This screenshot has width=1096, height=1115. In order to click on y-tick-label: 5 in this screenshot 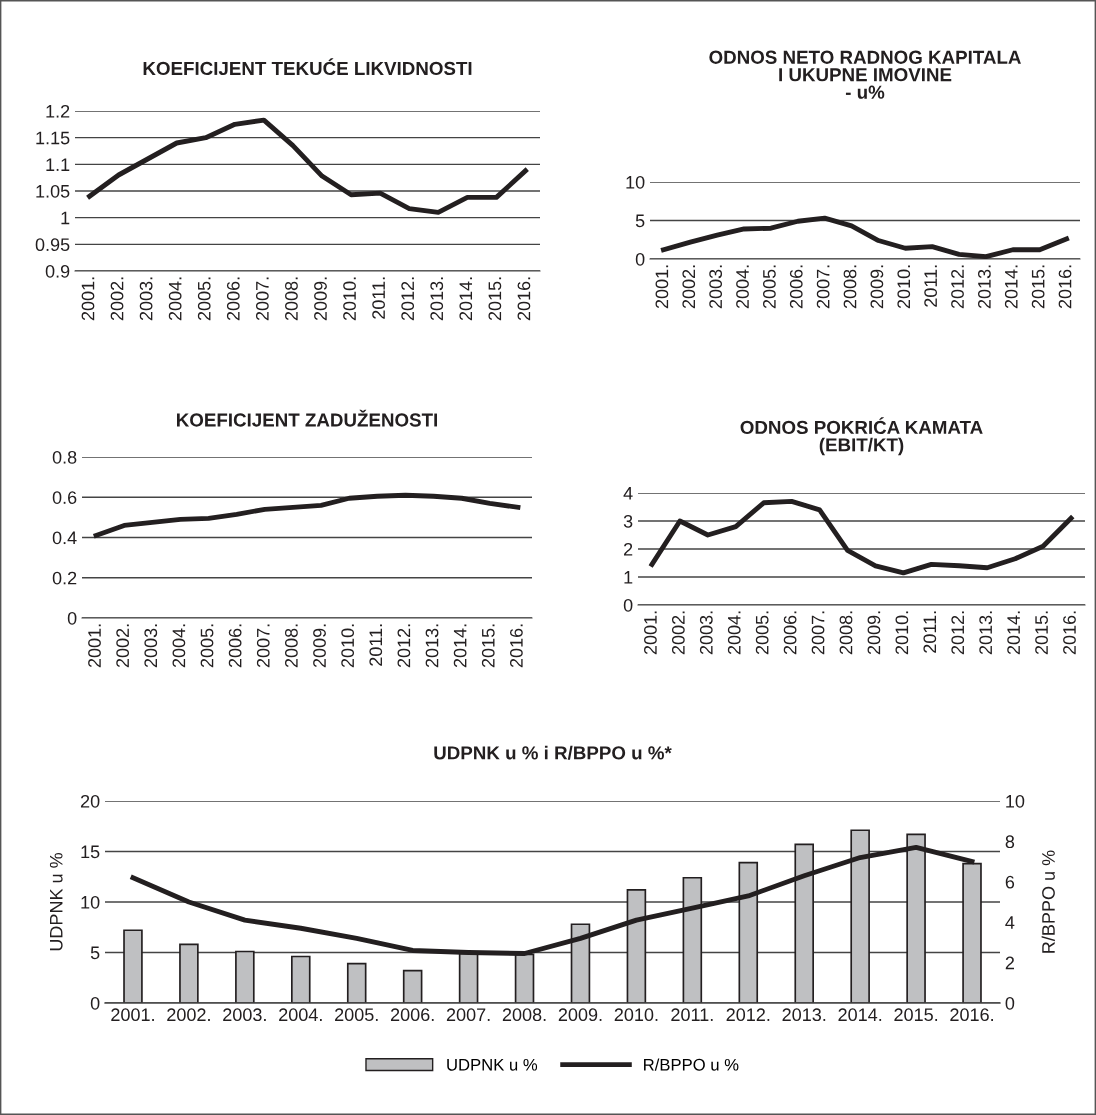, I will do `click(640, 221)`.